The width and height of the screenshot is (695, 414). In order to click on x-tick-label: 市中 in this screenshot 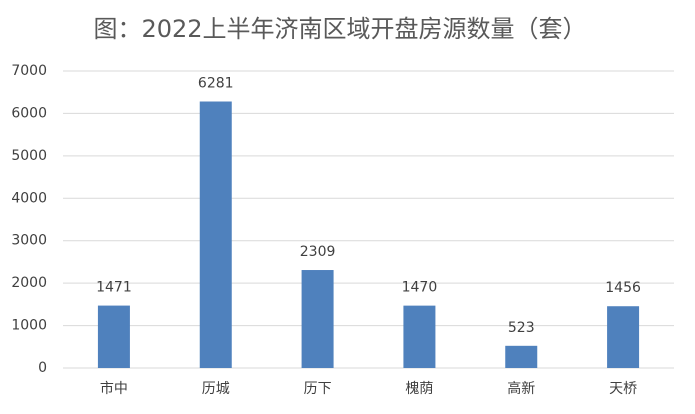, I will do `click(114, 388)`.